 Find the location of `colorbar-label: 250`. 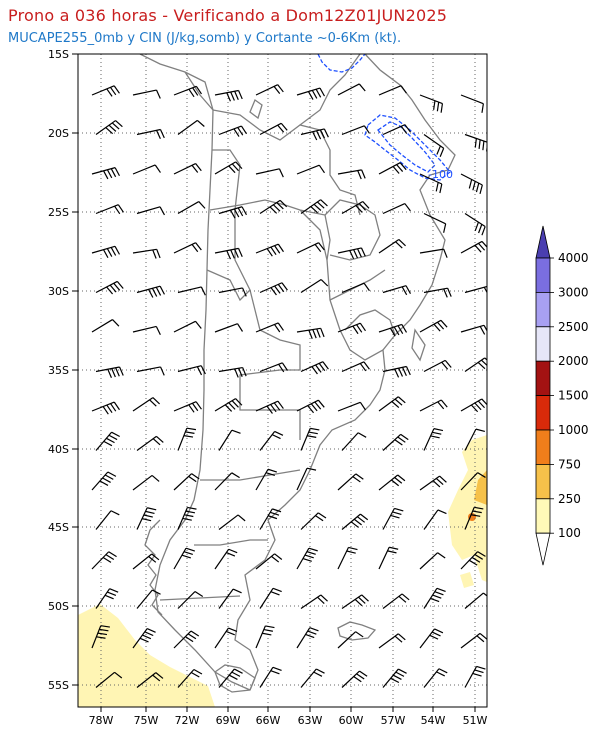

colorbar-label: 250 is located at coordinates (569, 499).